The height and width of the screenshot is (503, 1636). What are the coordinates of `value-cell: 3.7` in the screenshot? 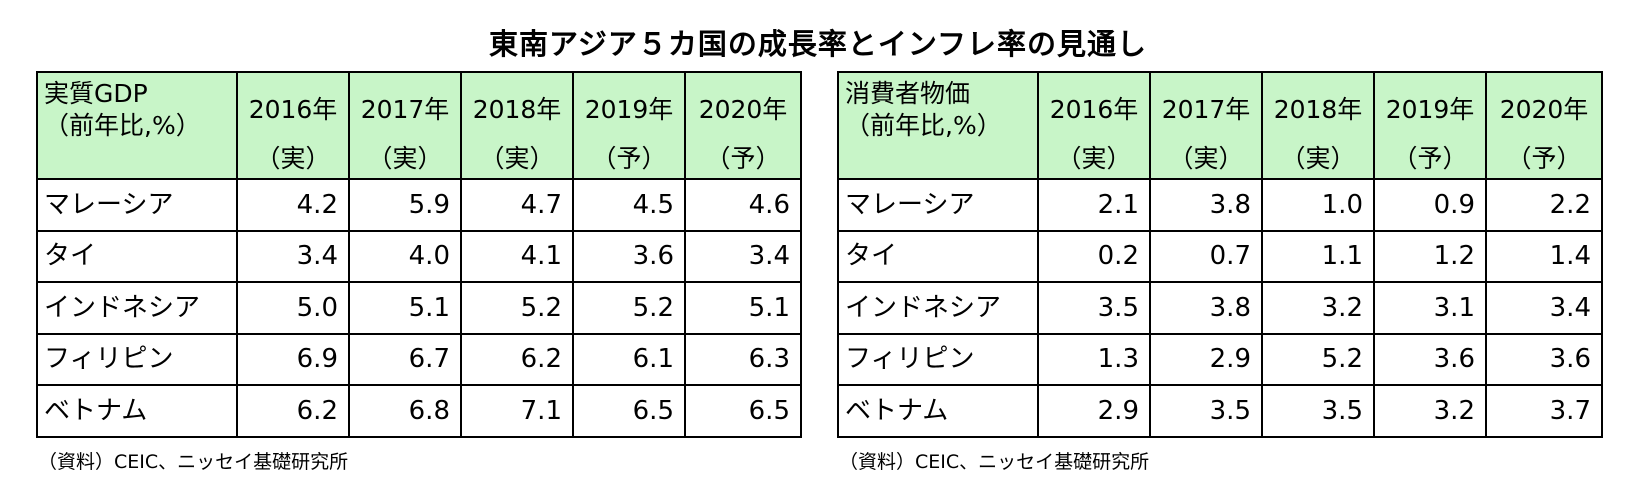 It's located at (1544, 411).